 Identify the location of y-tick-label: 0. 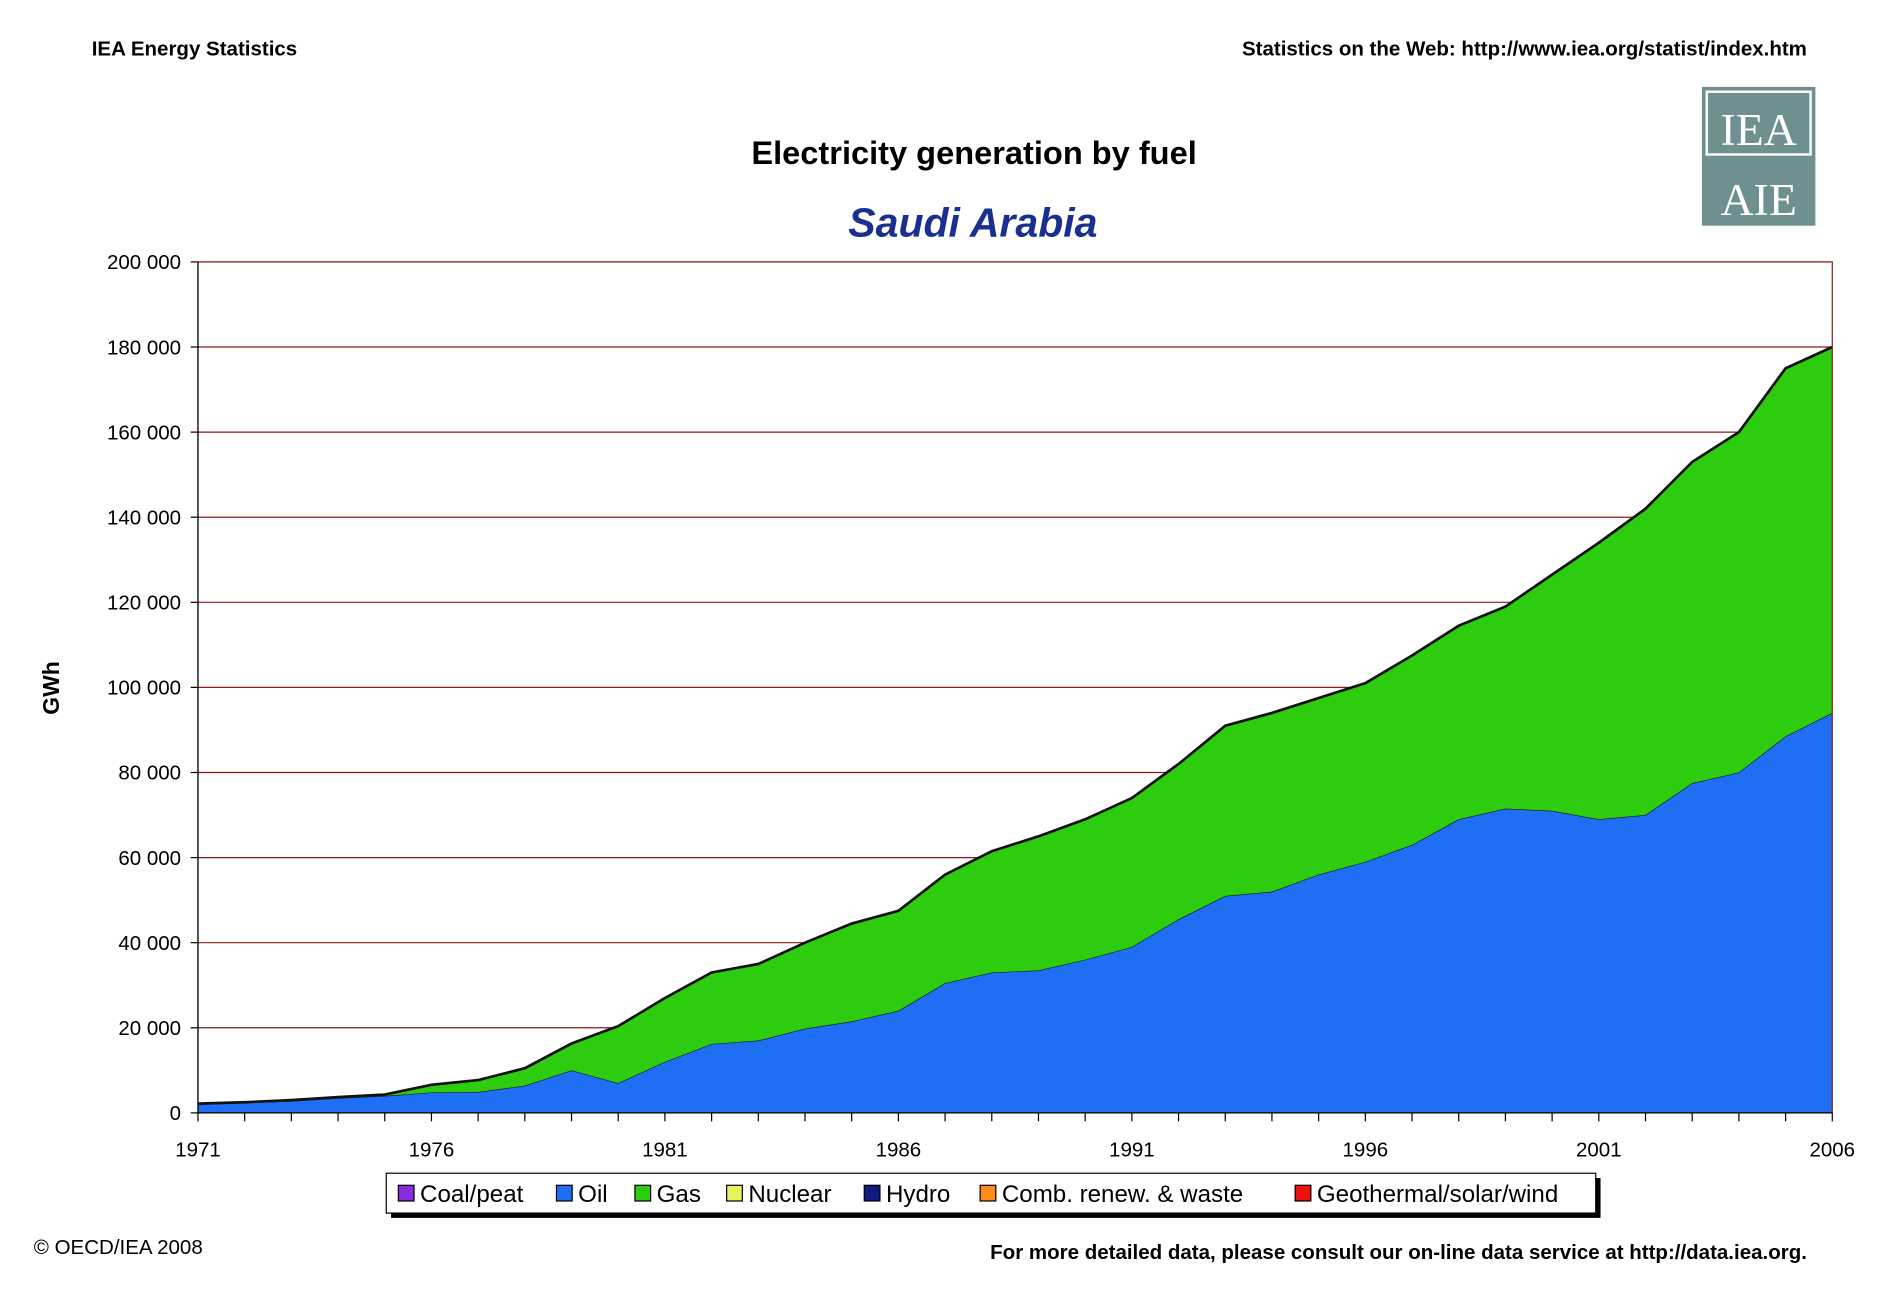
(175, 1113).